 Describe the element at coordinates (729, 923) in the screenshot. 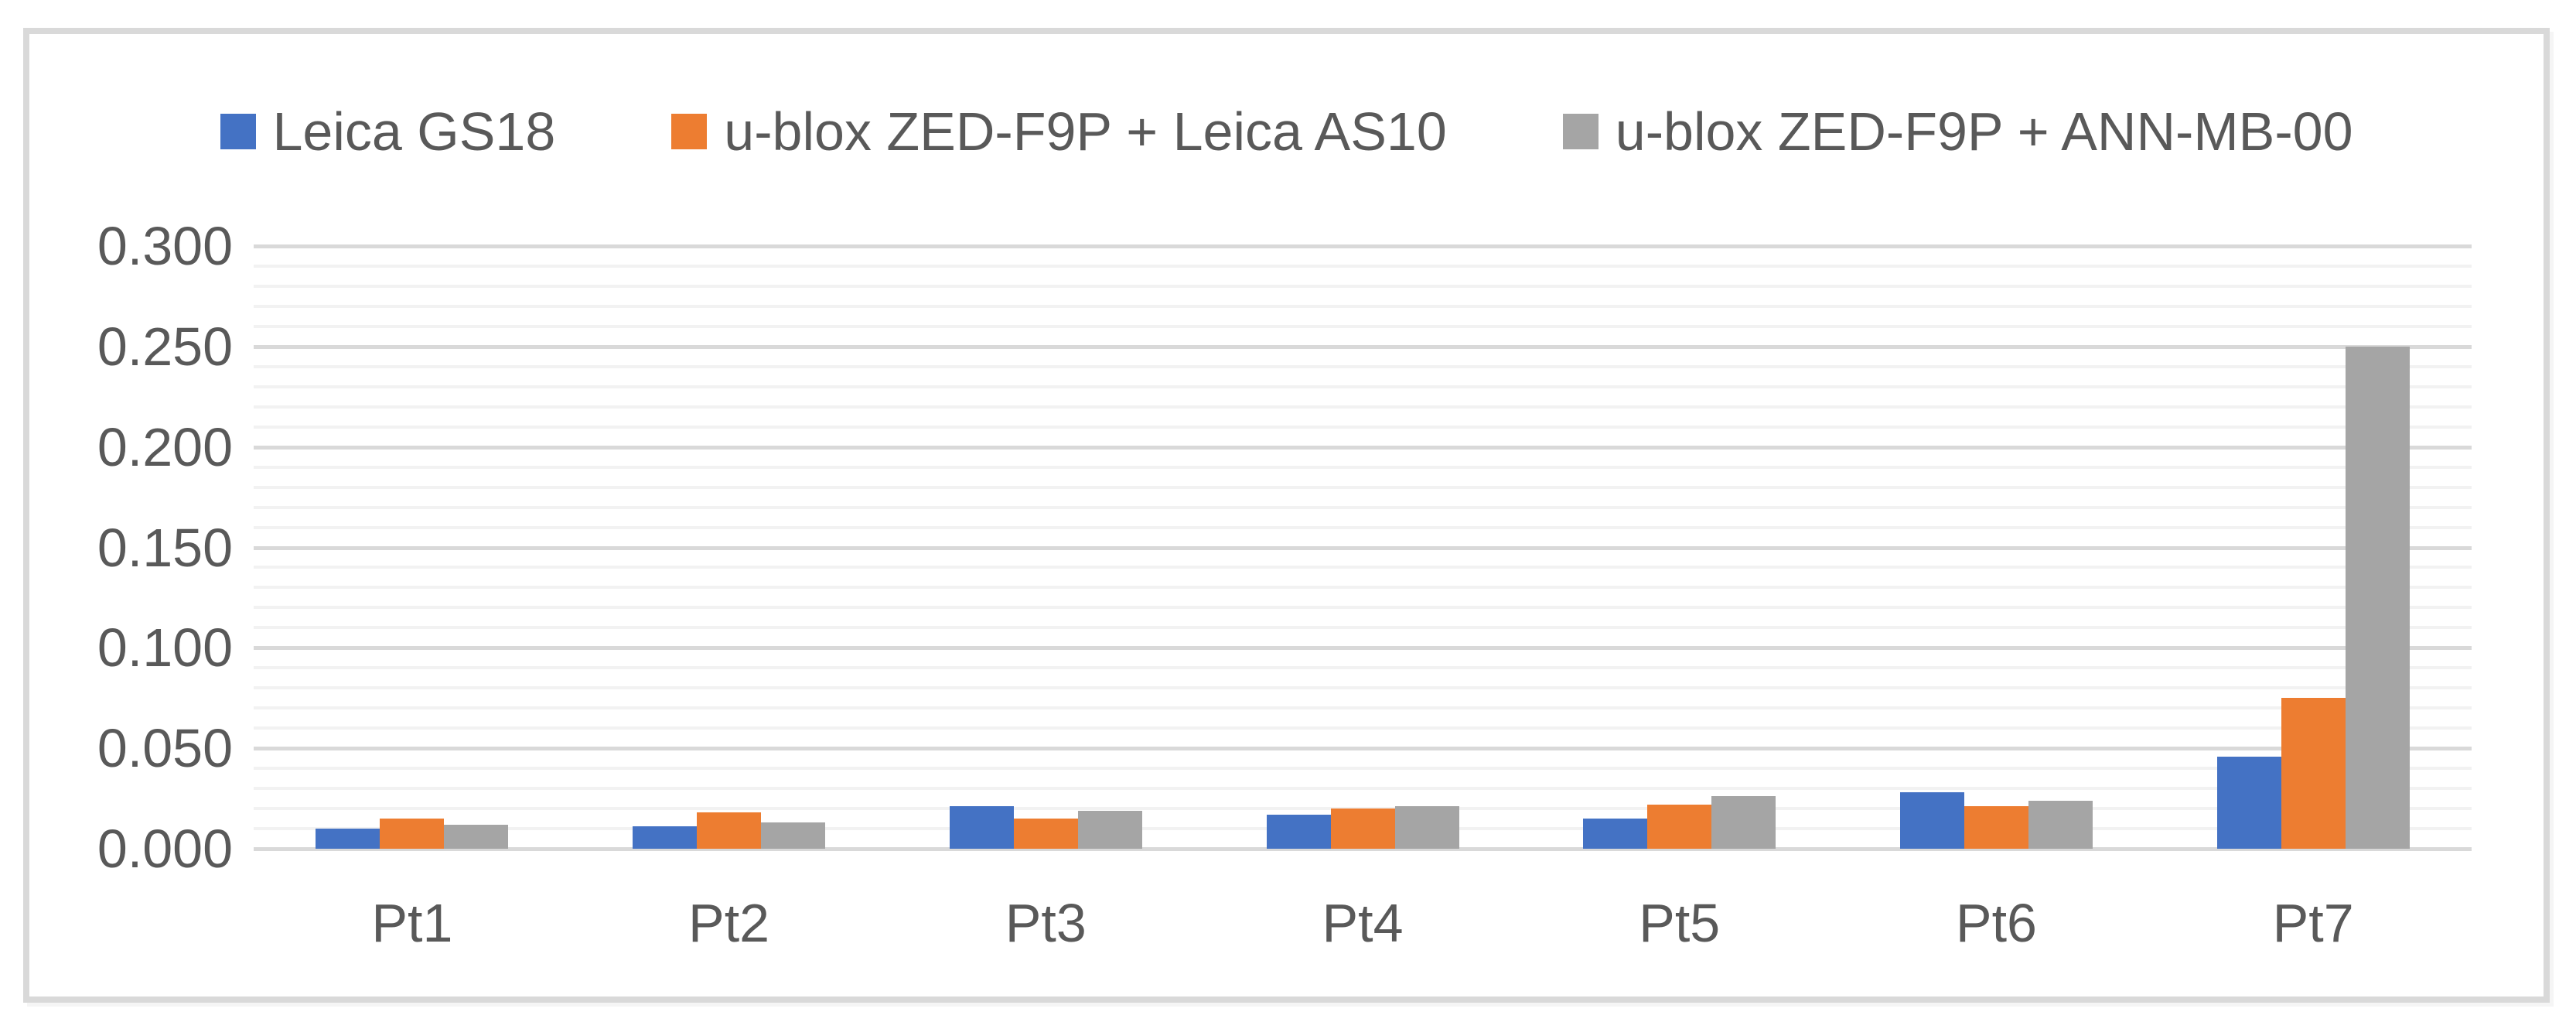

I see `x-category-label-pt2: Pt2` at that location.